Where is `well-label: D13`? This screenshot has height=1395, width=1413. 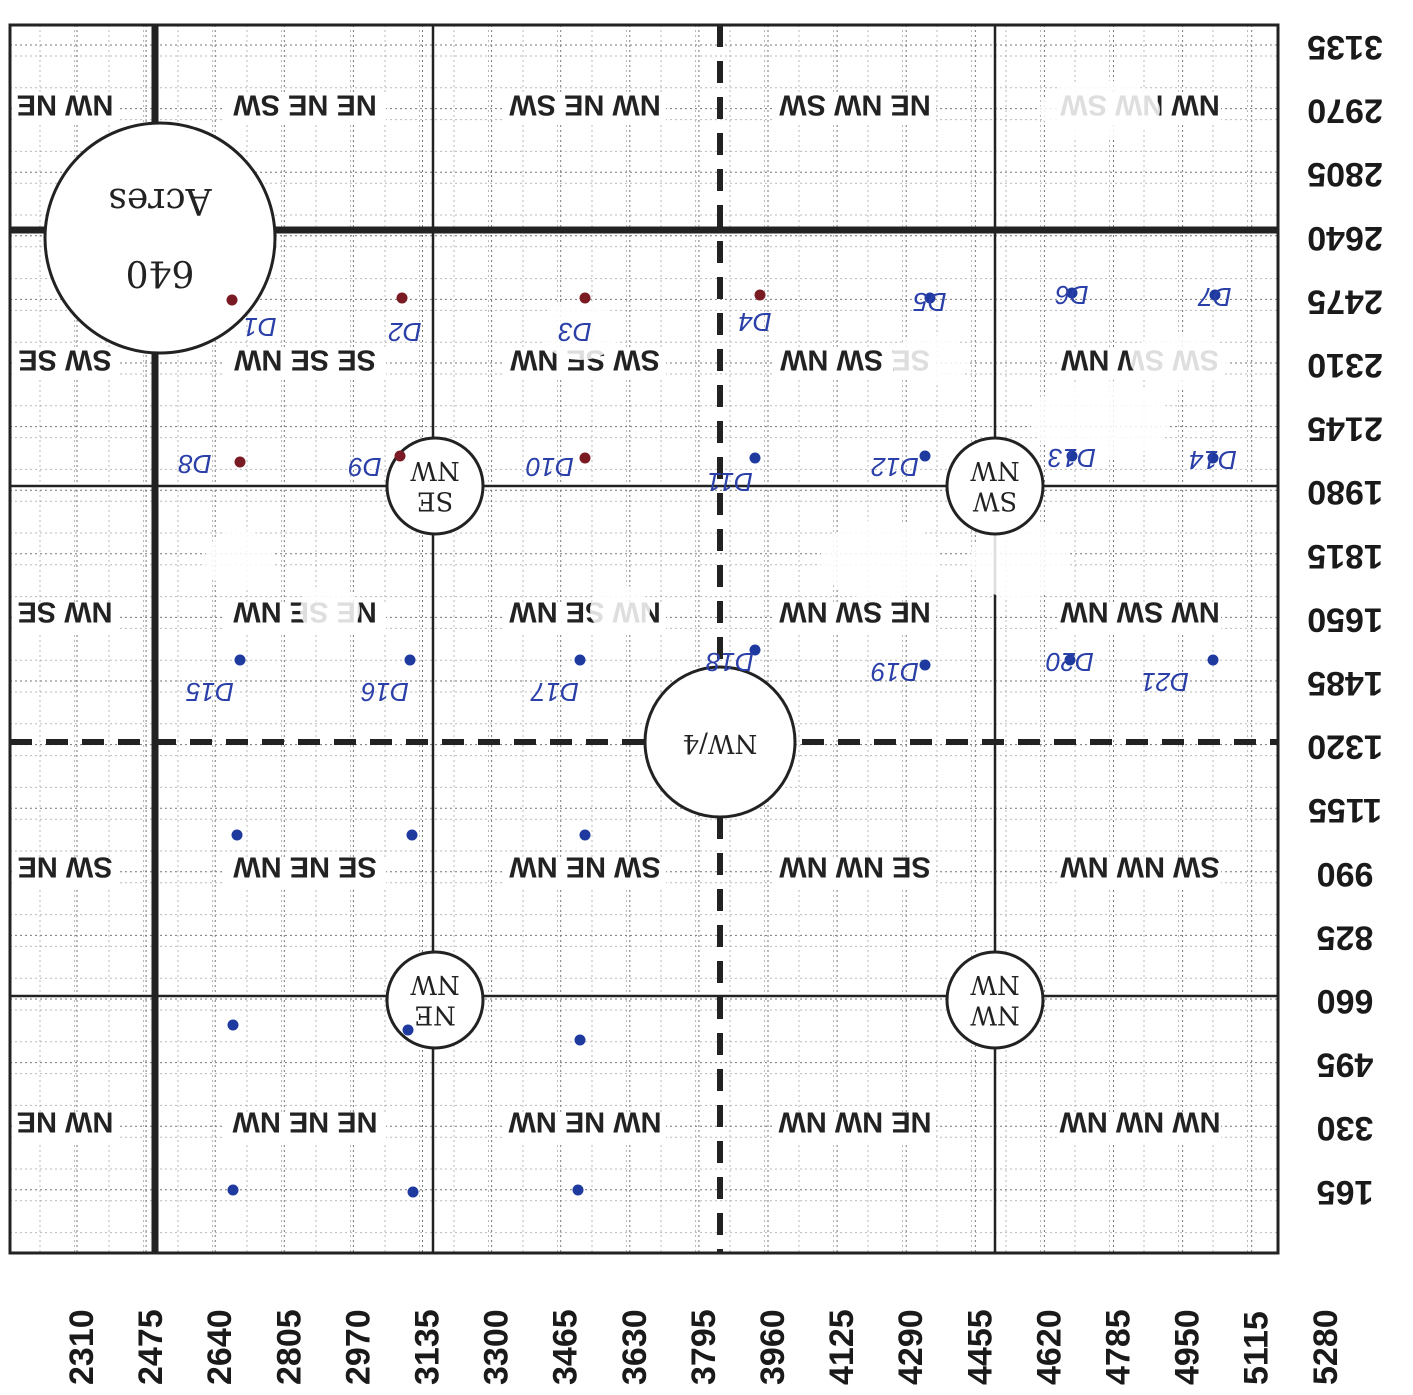
well-label: D13 is located at coordinates (1072, 458).